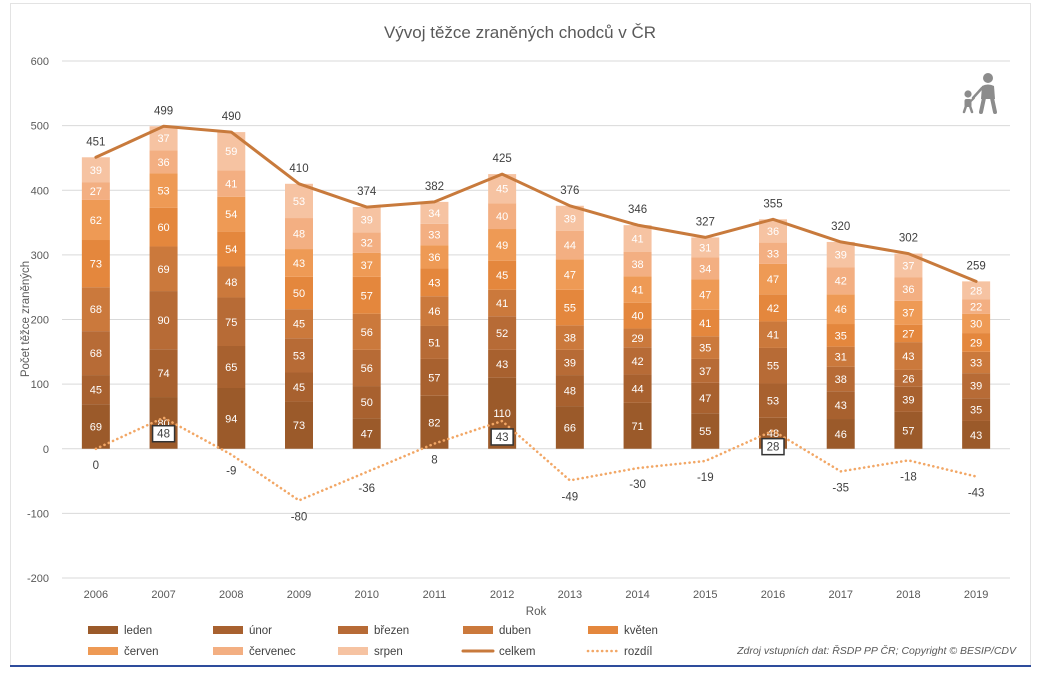 The image size is (1041, 682). I want to click on legend-label-srpen: srpen, so click(388, 652).